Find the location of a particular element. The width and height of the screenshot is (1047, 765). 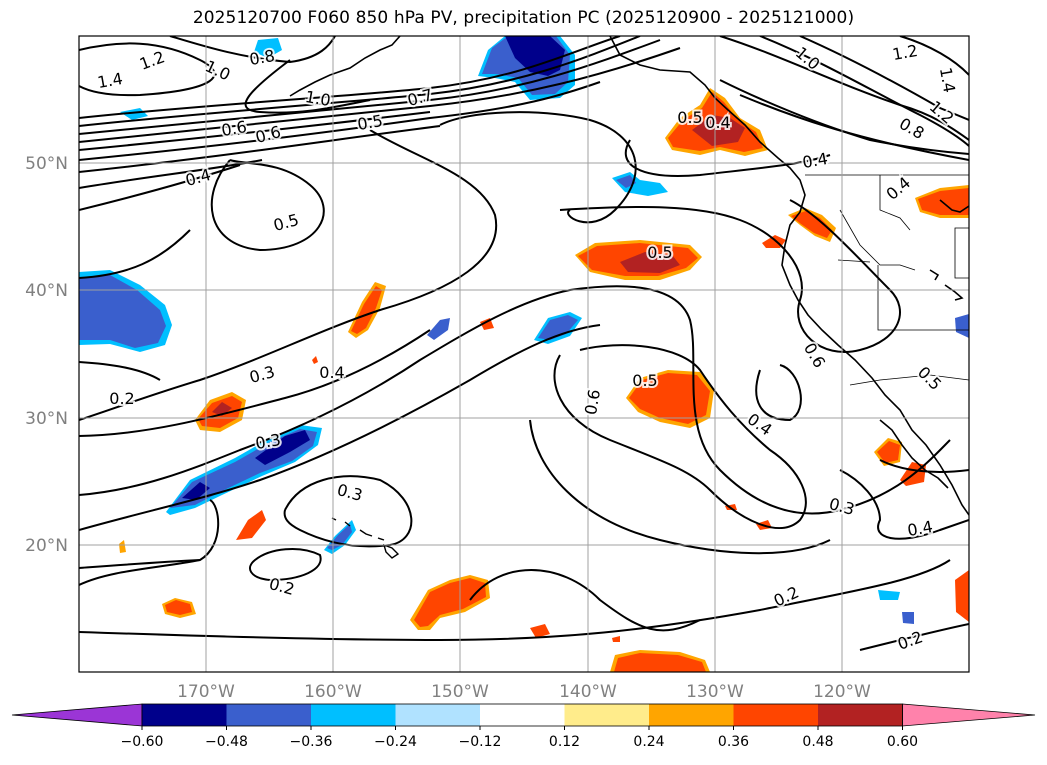

lon-label: 130°W is located at coordinates (715, 692).